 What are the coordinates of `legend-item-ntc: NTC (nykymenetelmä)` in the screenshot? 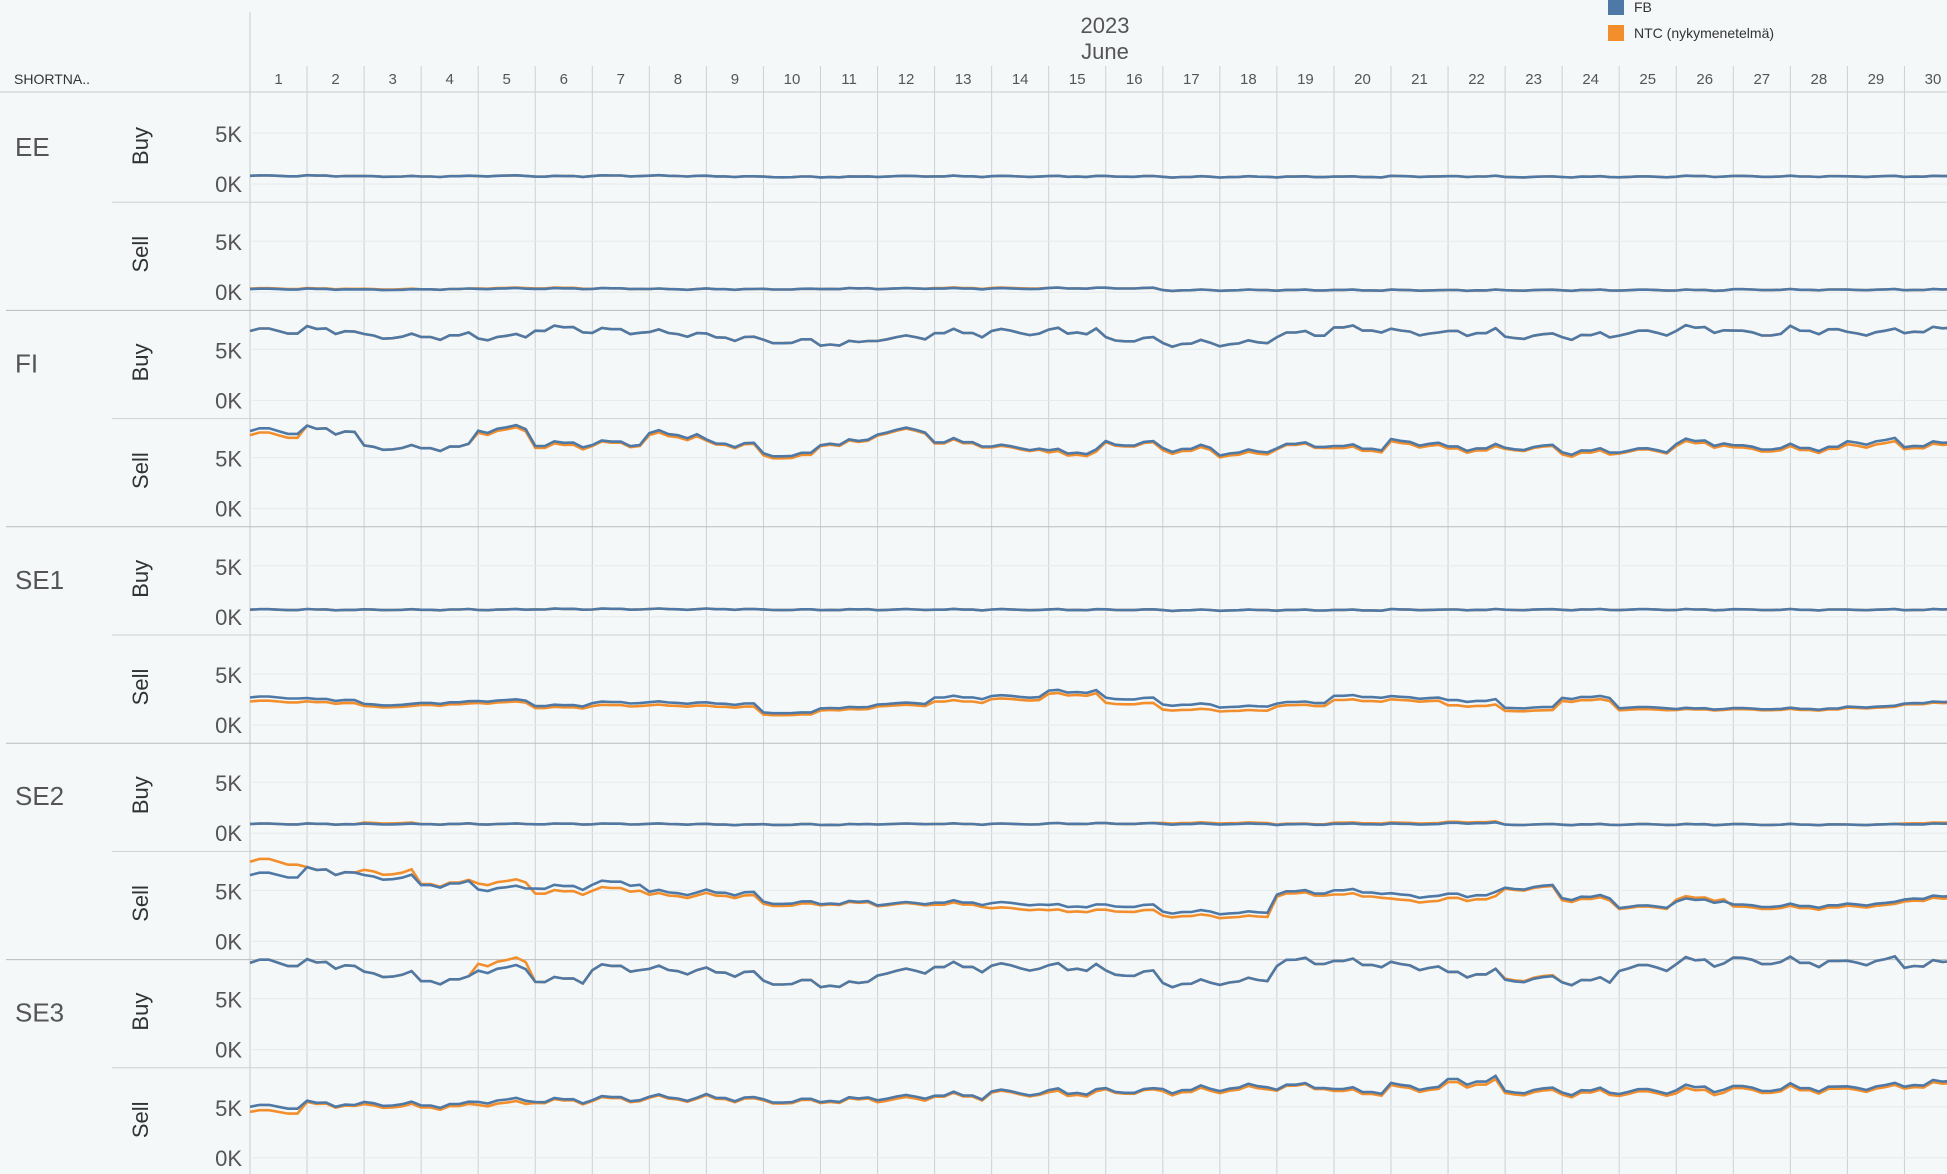 It's located at (1691, 33).